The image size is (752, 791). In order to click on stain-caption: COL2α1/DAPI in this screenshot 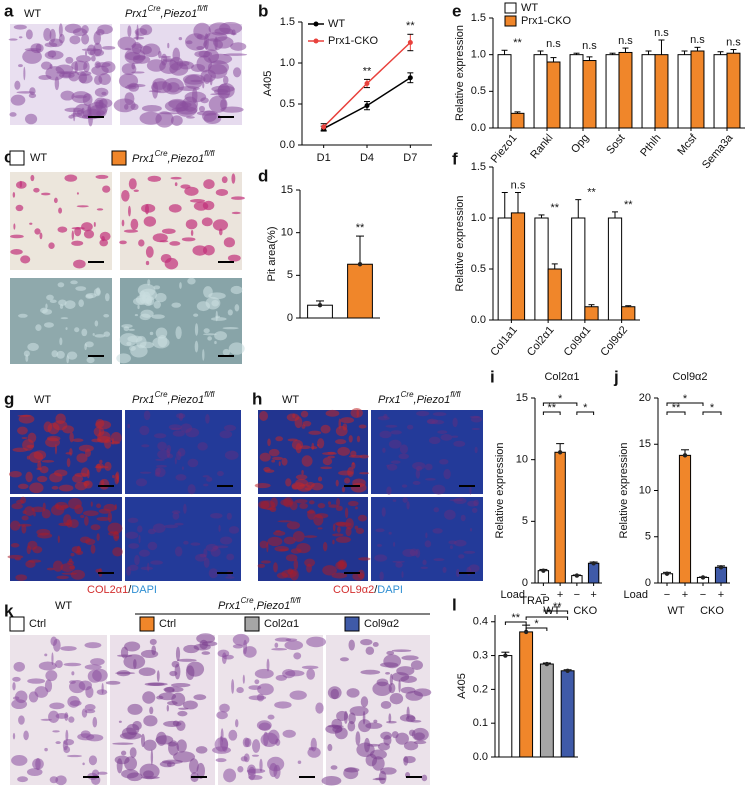, I will do `click(122, 590)`.